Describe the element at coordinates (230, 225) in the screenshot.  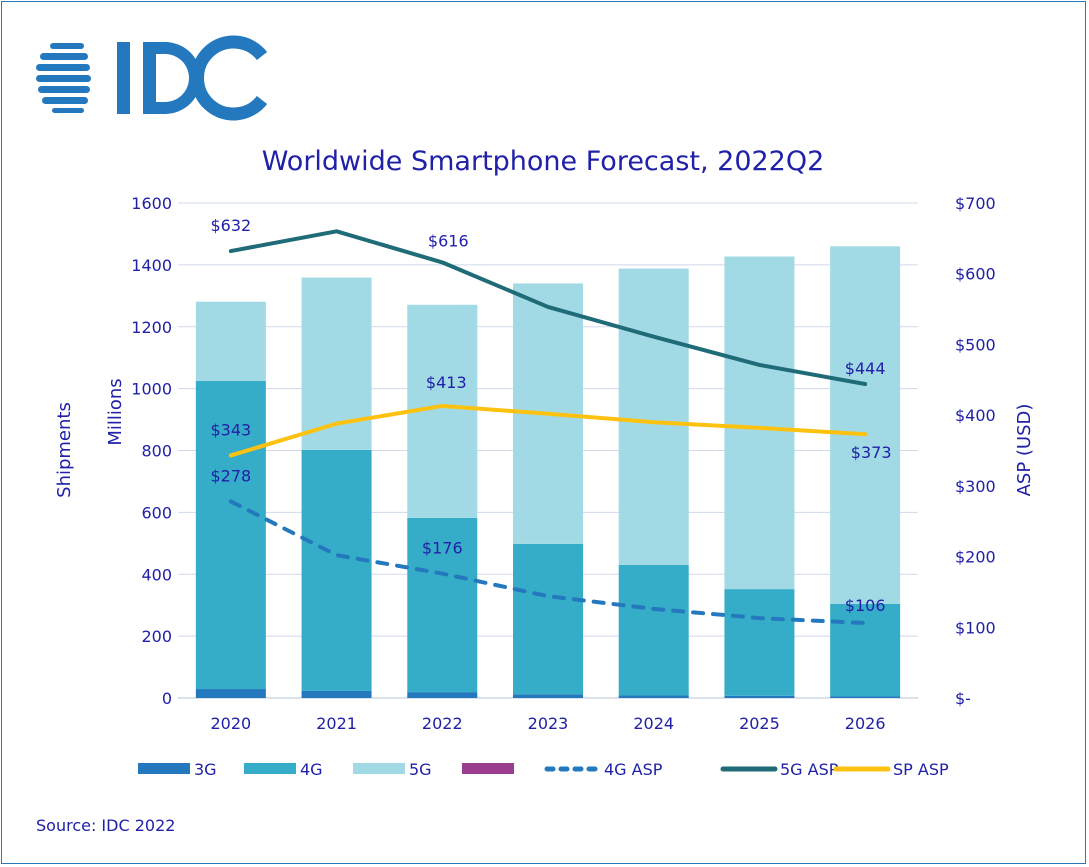
I see `data-label: $632` at that location.